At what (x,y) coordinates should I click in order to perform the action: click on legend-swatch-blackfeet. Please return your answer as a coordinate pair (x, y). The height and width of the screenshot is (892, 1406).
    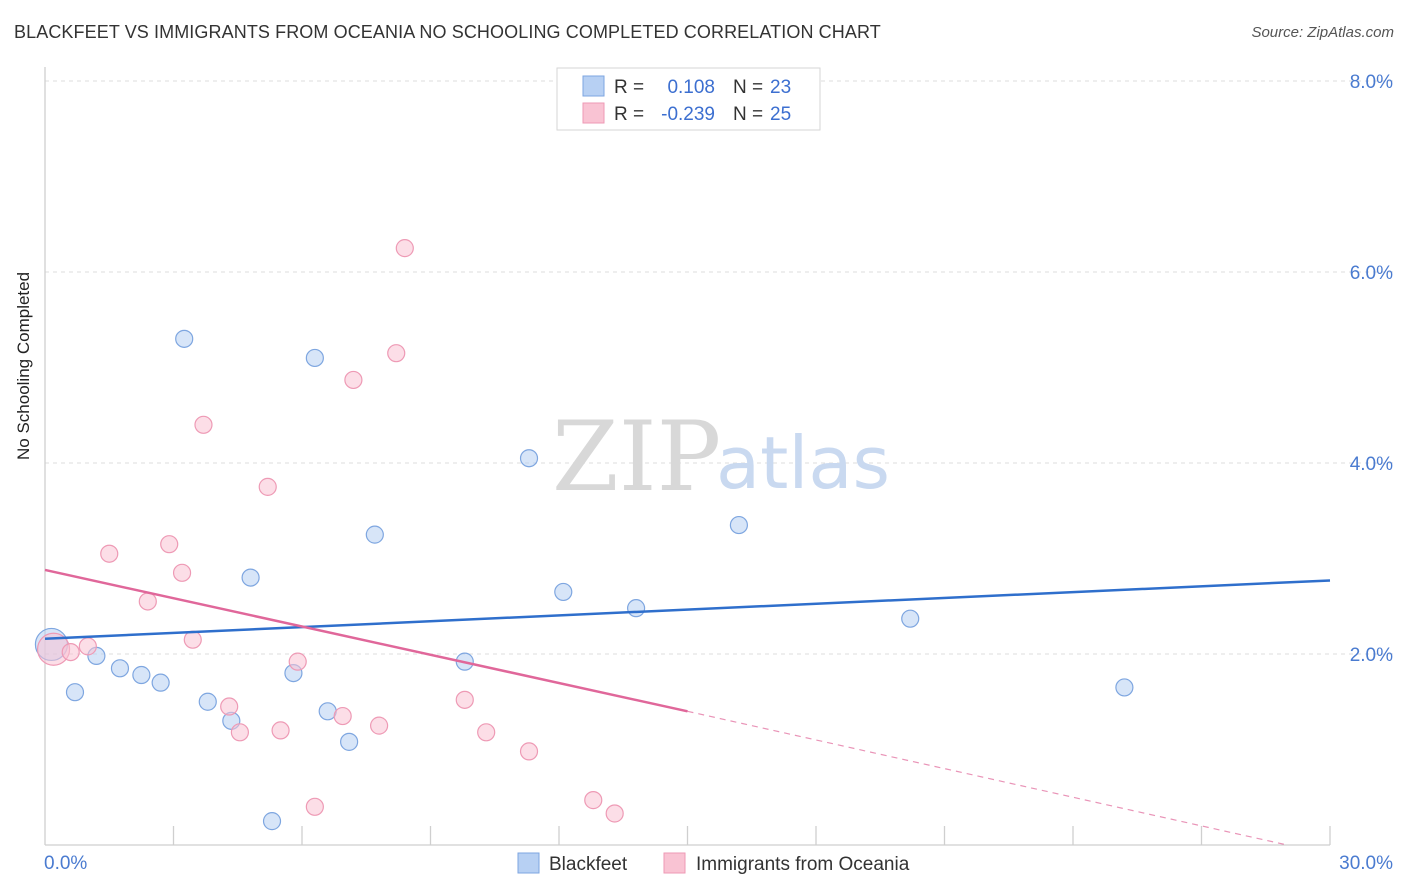
    Looking at the image, I should click on (593, 86).